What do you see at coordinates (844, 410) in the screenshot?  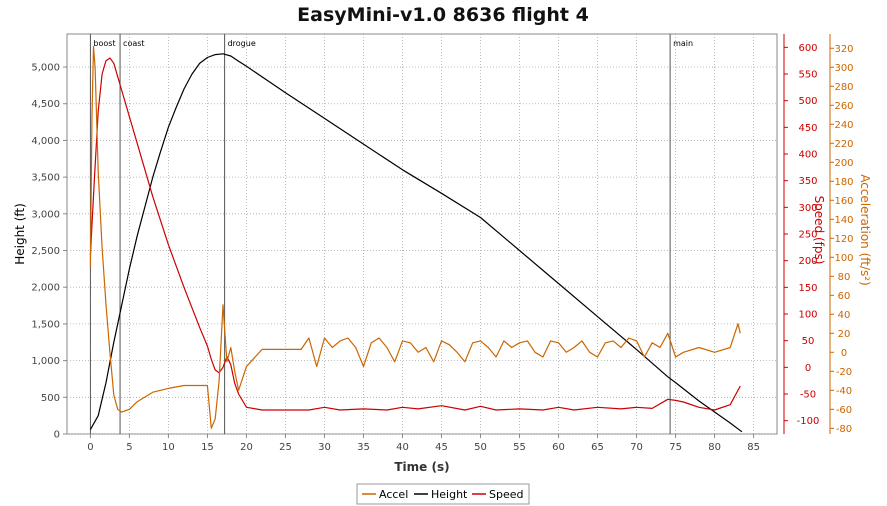 I see `accel-tick-label: -60` at bounding box center [844, 410].